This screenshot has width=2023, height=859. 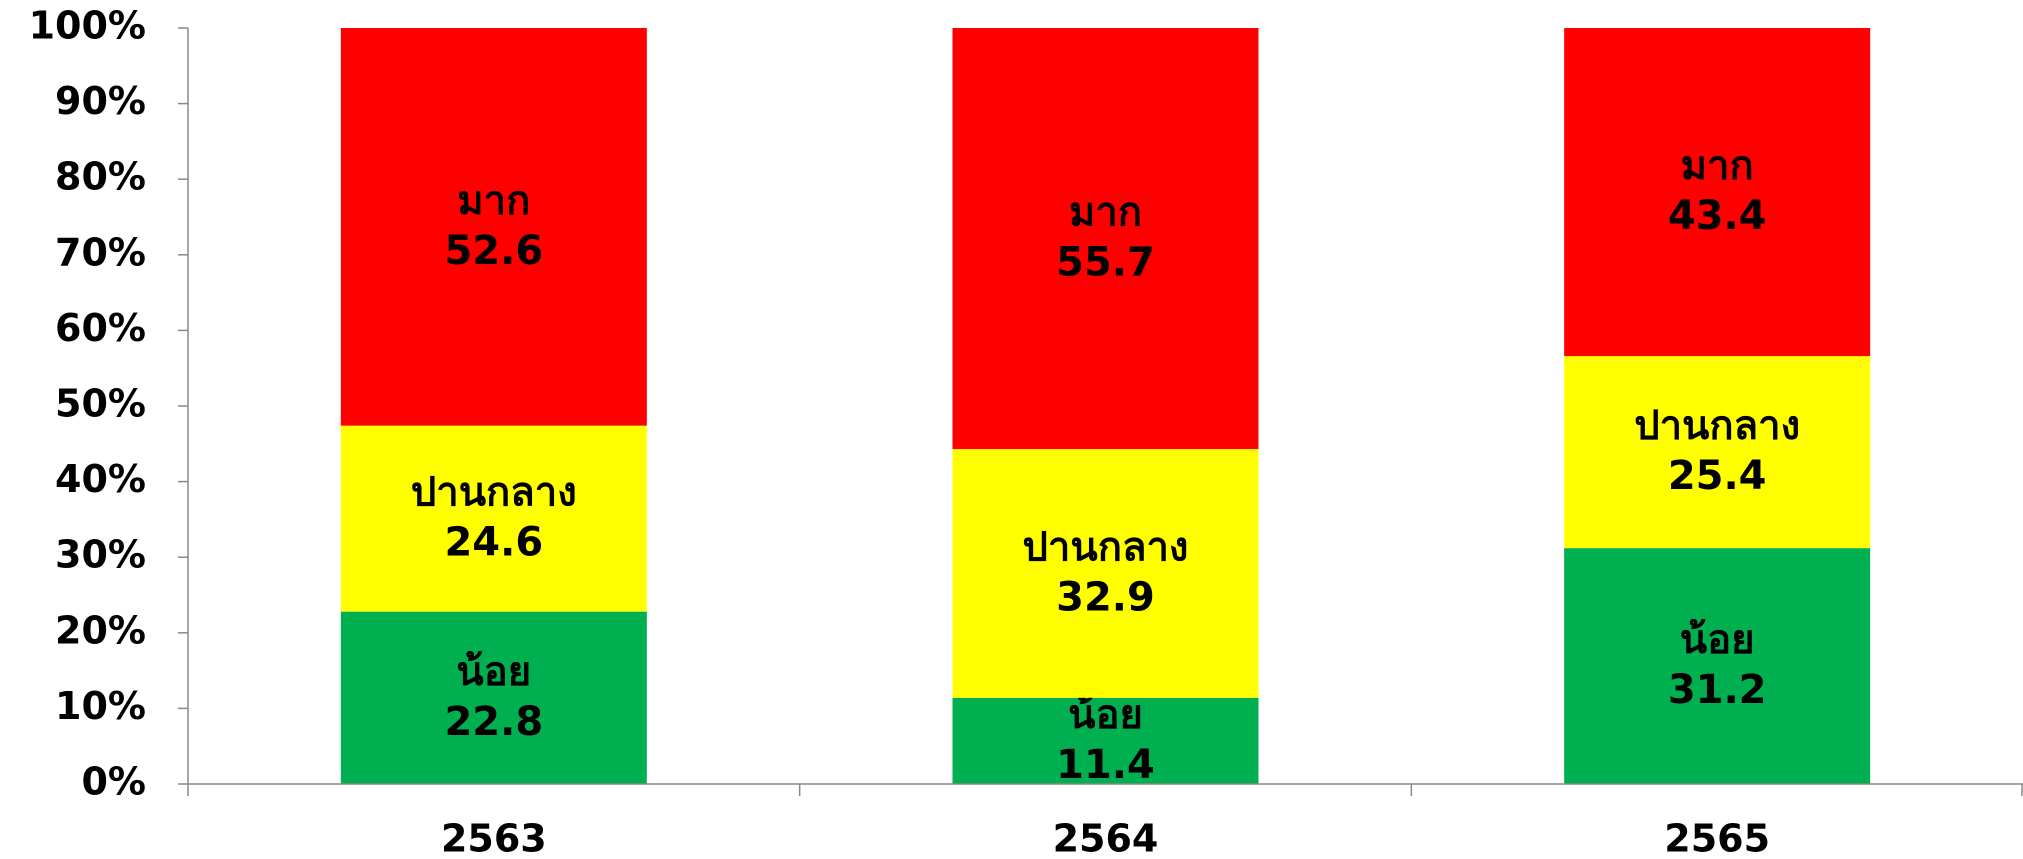 I want to click on data-label: 32.9, so click(x=1105, y=597).